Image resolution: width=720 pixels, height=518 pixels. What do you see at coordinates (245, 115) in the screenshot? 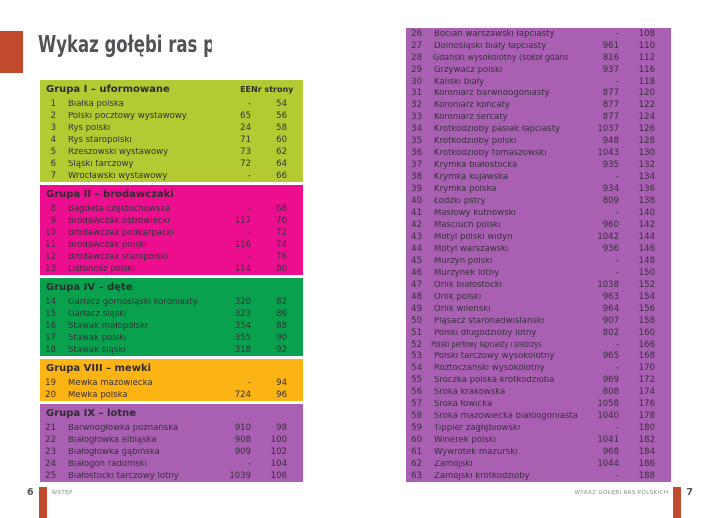
I see `ee-number: 65` at bounding box center [245, 115].